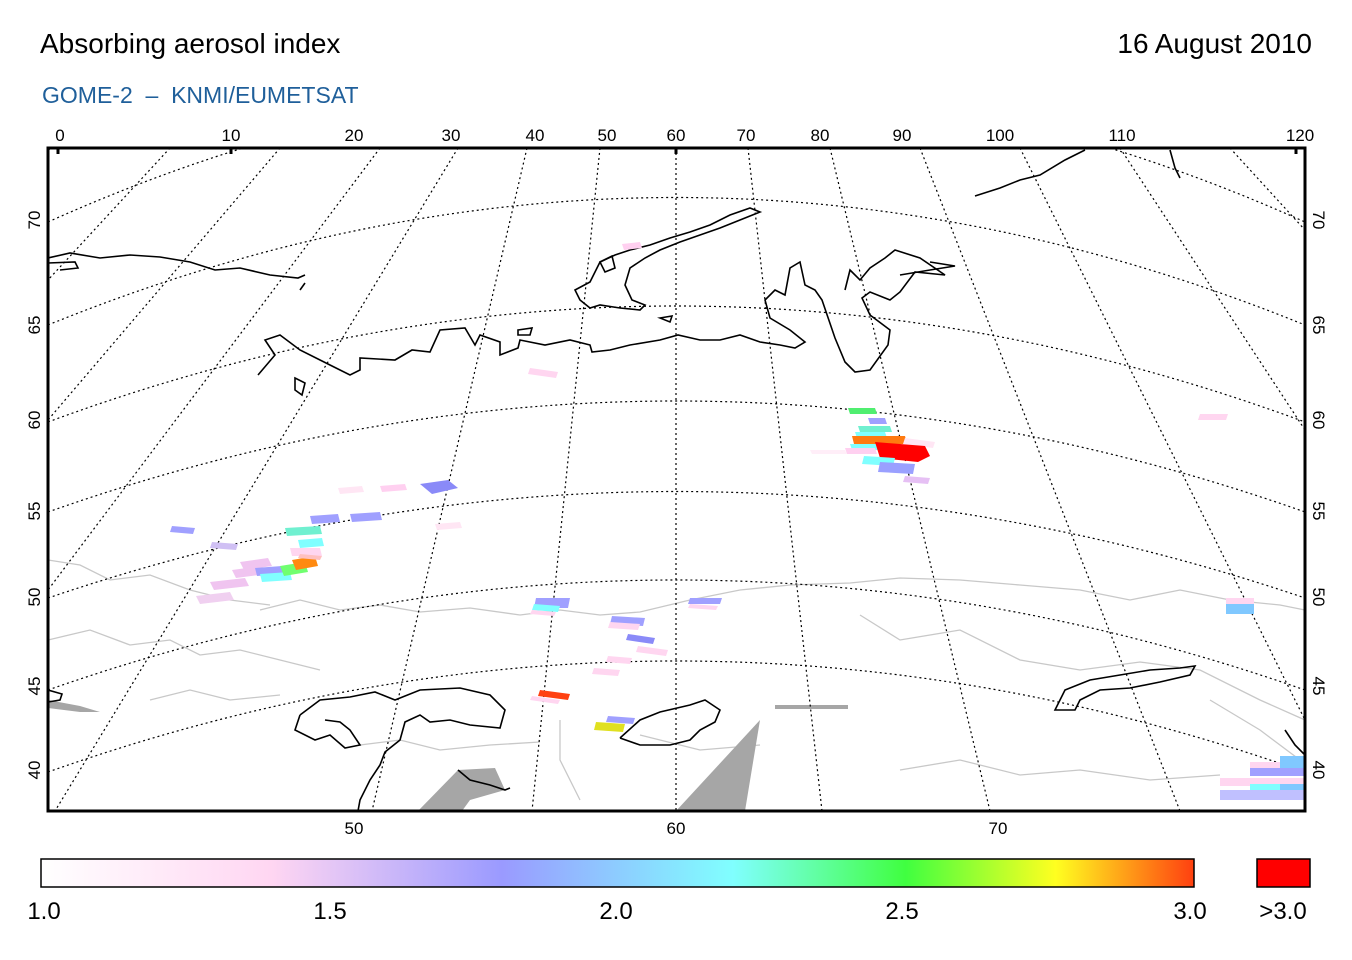  I want to click on colorbar-label-1-0: 1.0, so click(44, 911).